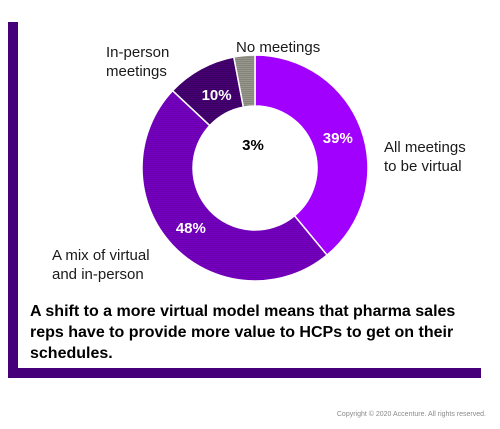  Describe the element at coordinates (137, 62) in the screenshot. I see `category-label-in-person: In-person meetings` at that location.